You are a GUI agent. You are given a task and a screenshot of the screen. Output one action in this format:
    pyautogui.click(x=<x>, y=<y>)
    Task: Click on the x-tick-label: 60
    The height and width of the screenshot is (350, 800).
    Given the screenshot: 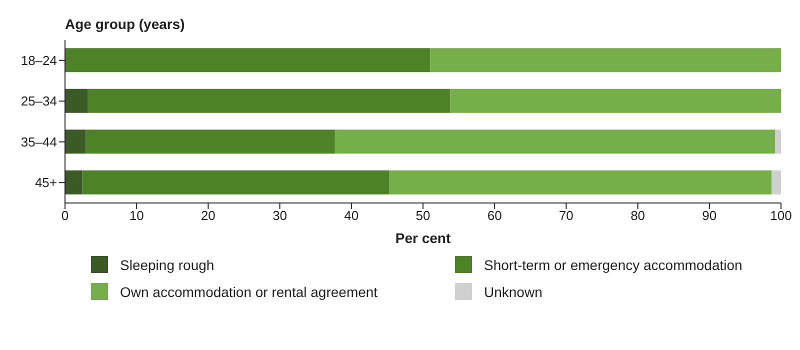 What is the action you would take?
    pyautogui.click(x=494, y=216)
    